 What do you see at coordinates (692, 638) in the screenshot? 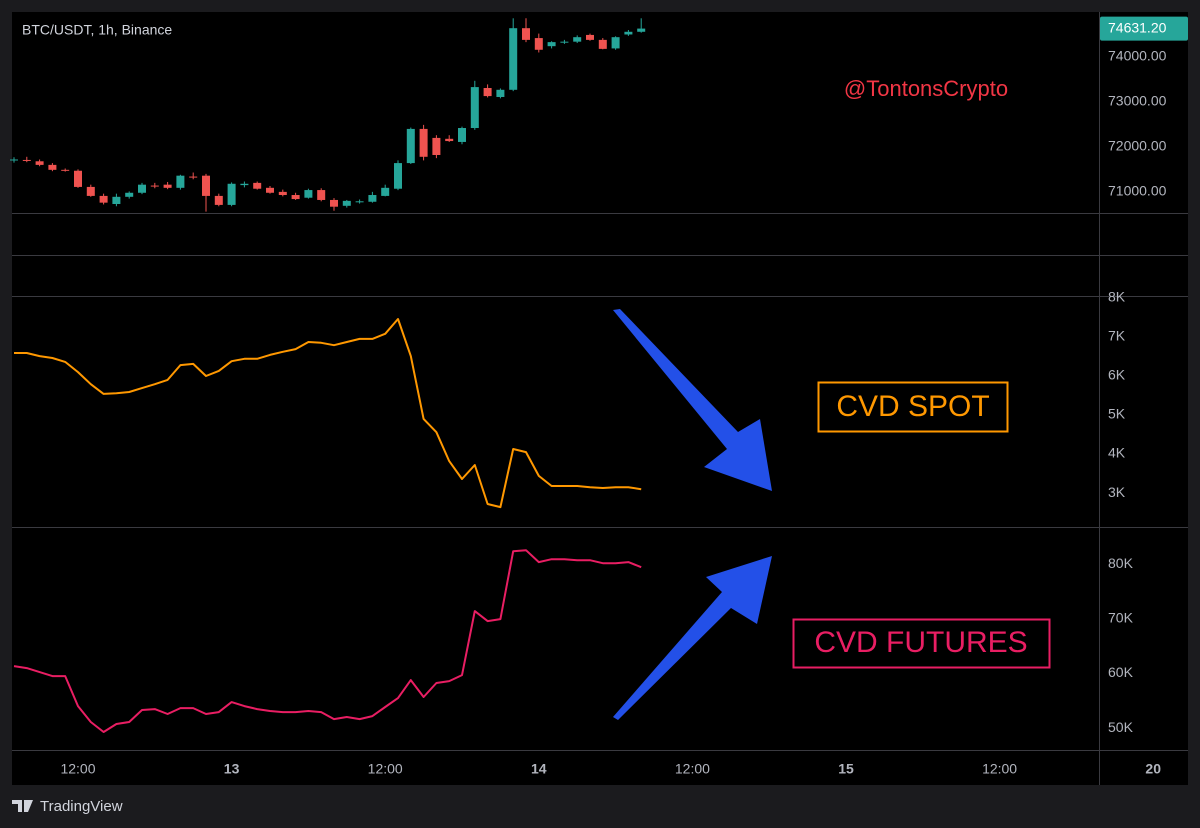
I see `arrow-up` at bounding box center [692, 638].